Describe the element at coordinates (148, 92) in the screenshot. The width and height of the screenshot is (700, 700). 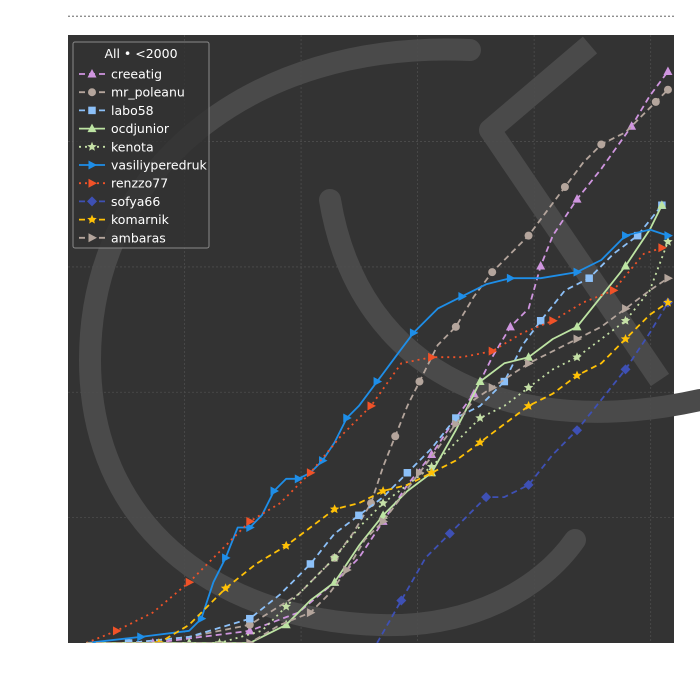
I see `legend-label-mr_poleanu: mr_poleanu` at that location.